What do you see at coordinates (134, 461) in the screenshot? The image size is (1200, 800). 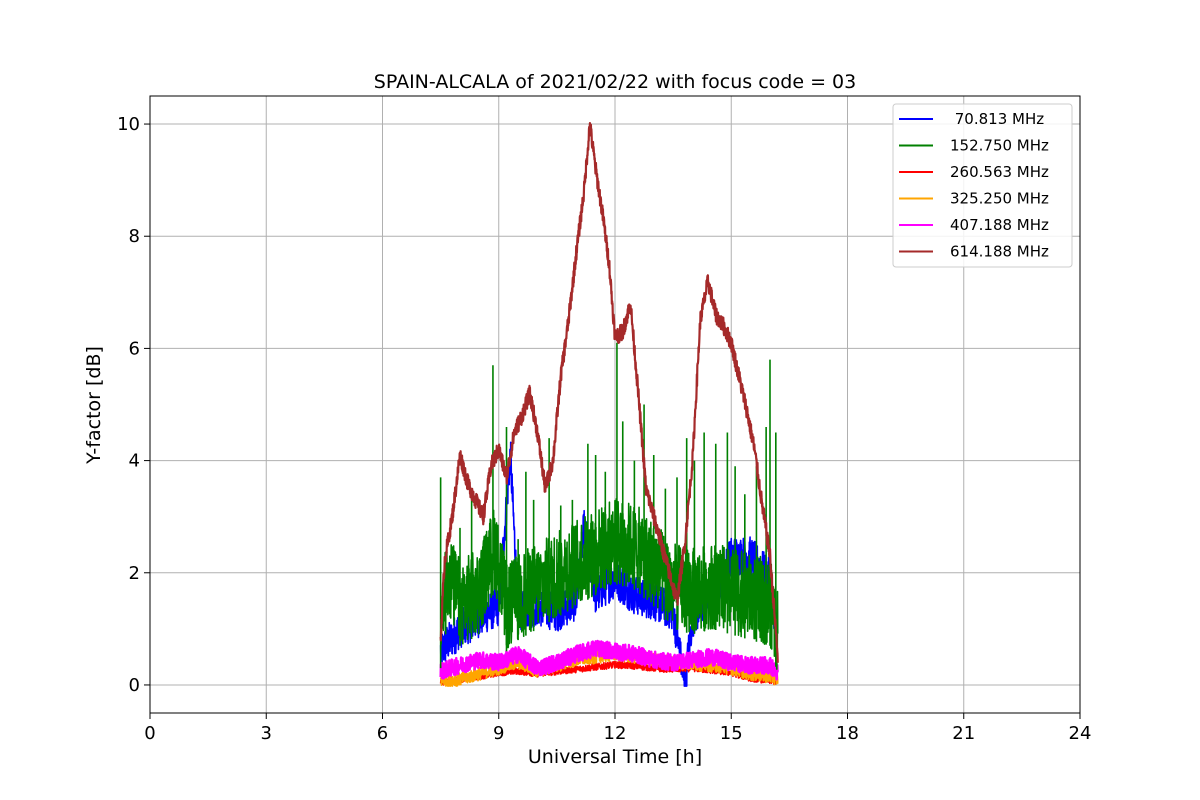 I see `y-tick-label: 4` at bounding box center [134, 461].